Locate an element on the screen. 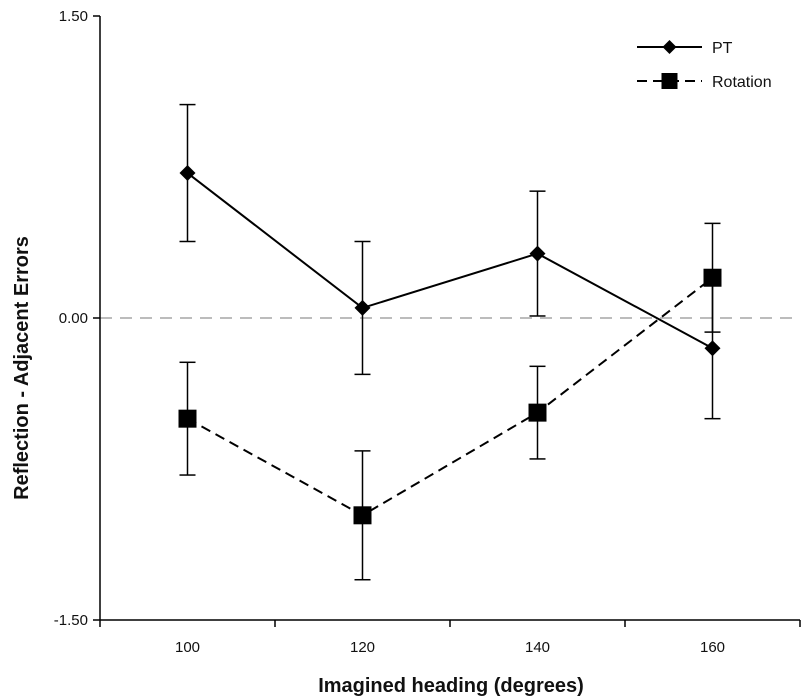  x-tick-label: 160 is located at coordinates (712, 647).